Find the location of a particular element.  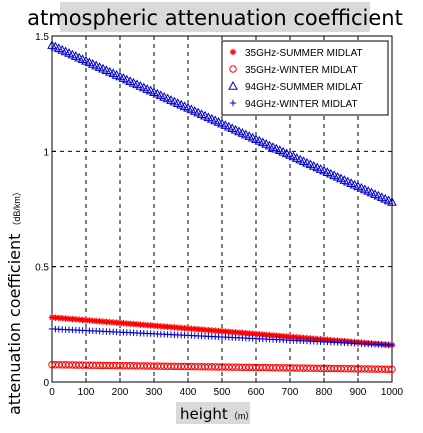

x-axis-label: height（m） is located at coordinates (217, 414).